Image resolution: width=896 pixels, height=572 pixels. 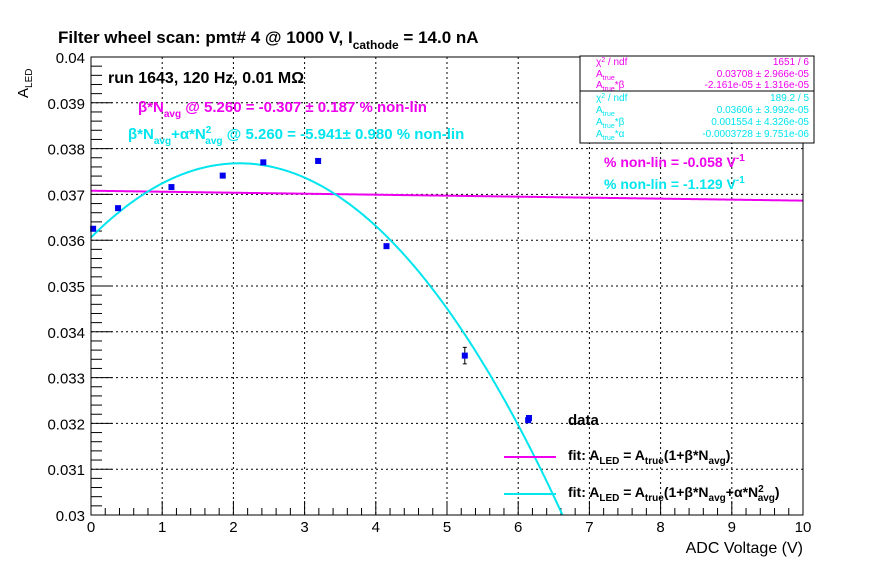 I want to click on y-axis-label-main: A, so click(x=23, y=93).